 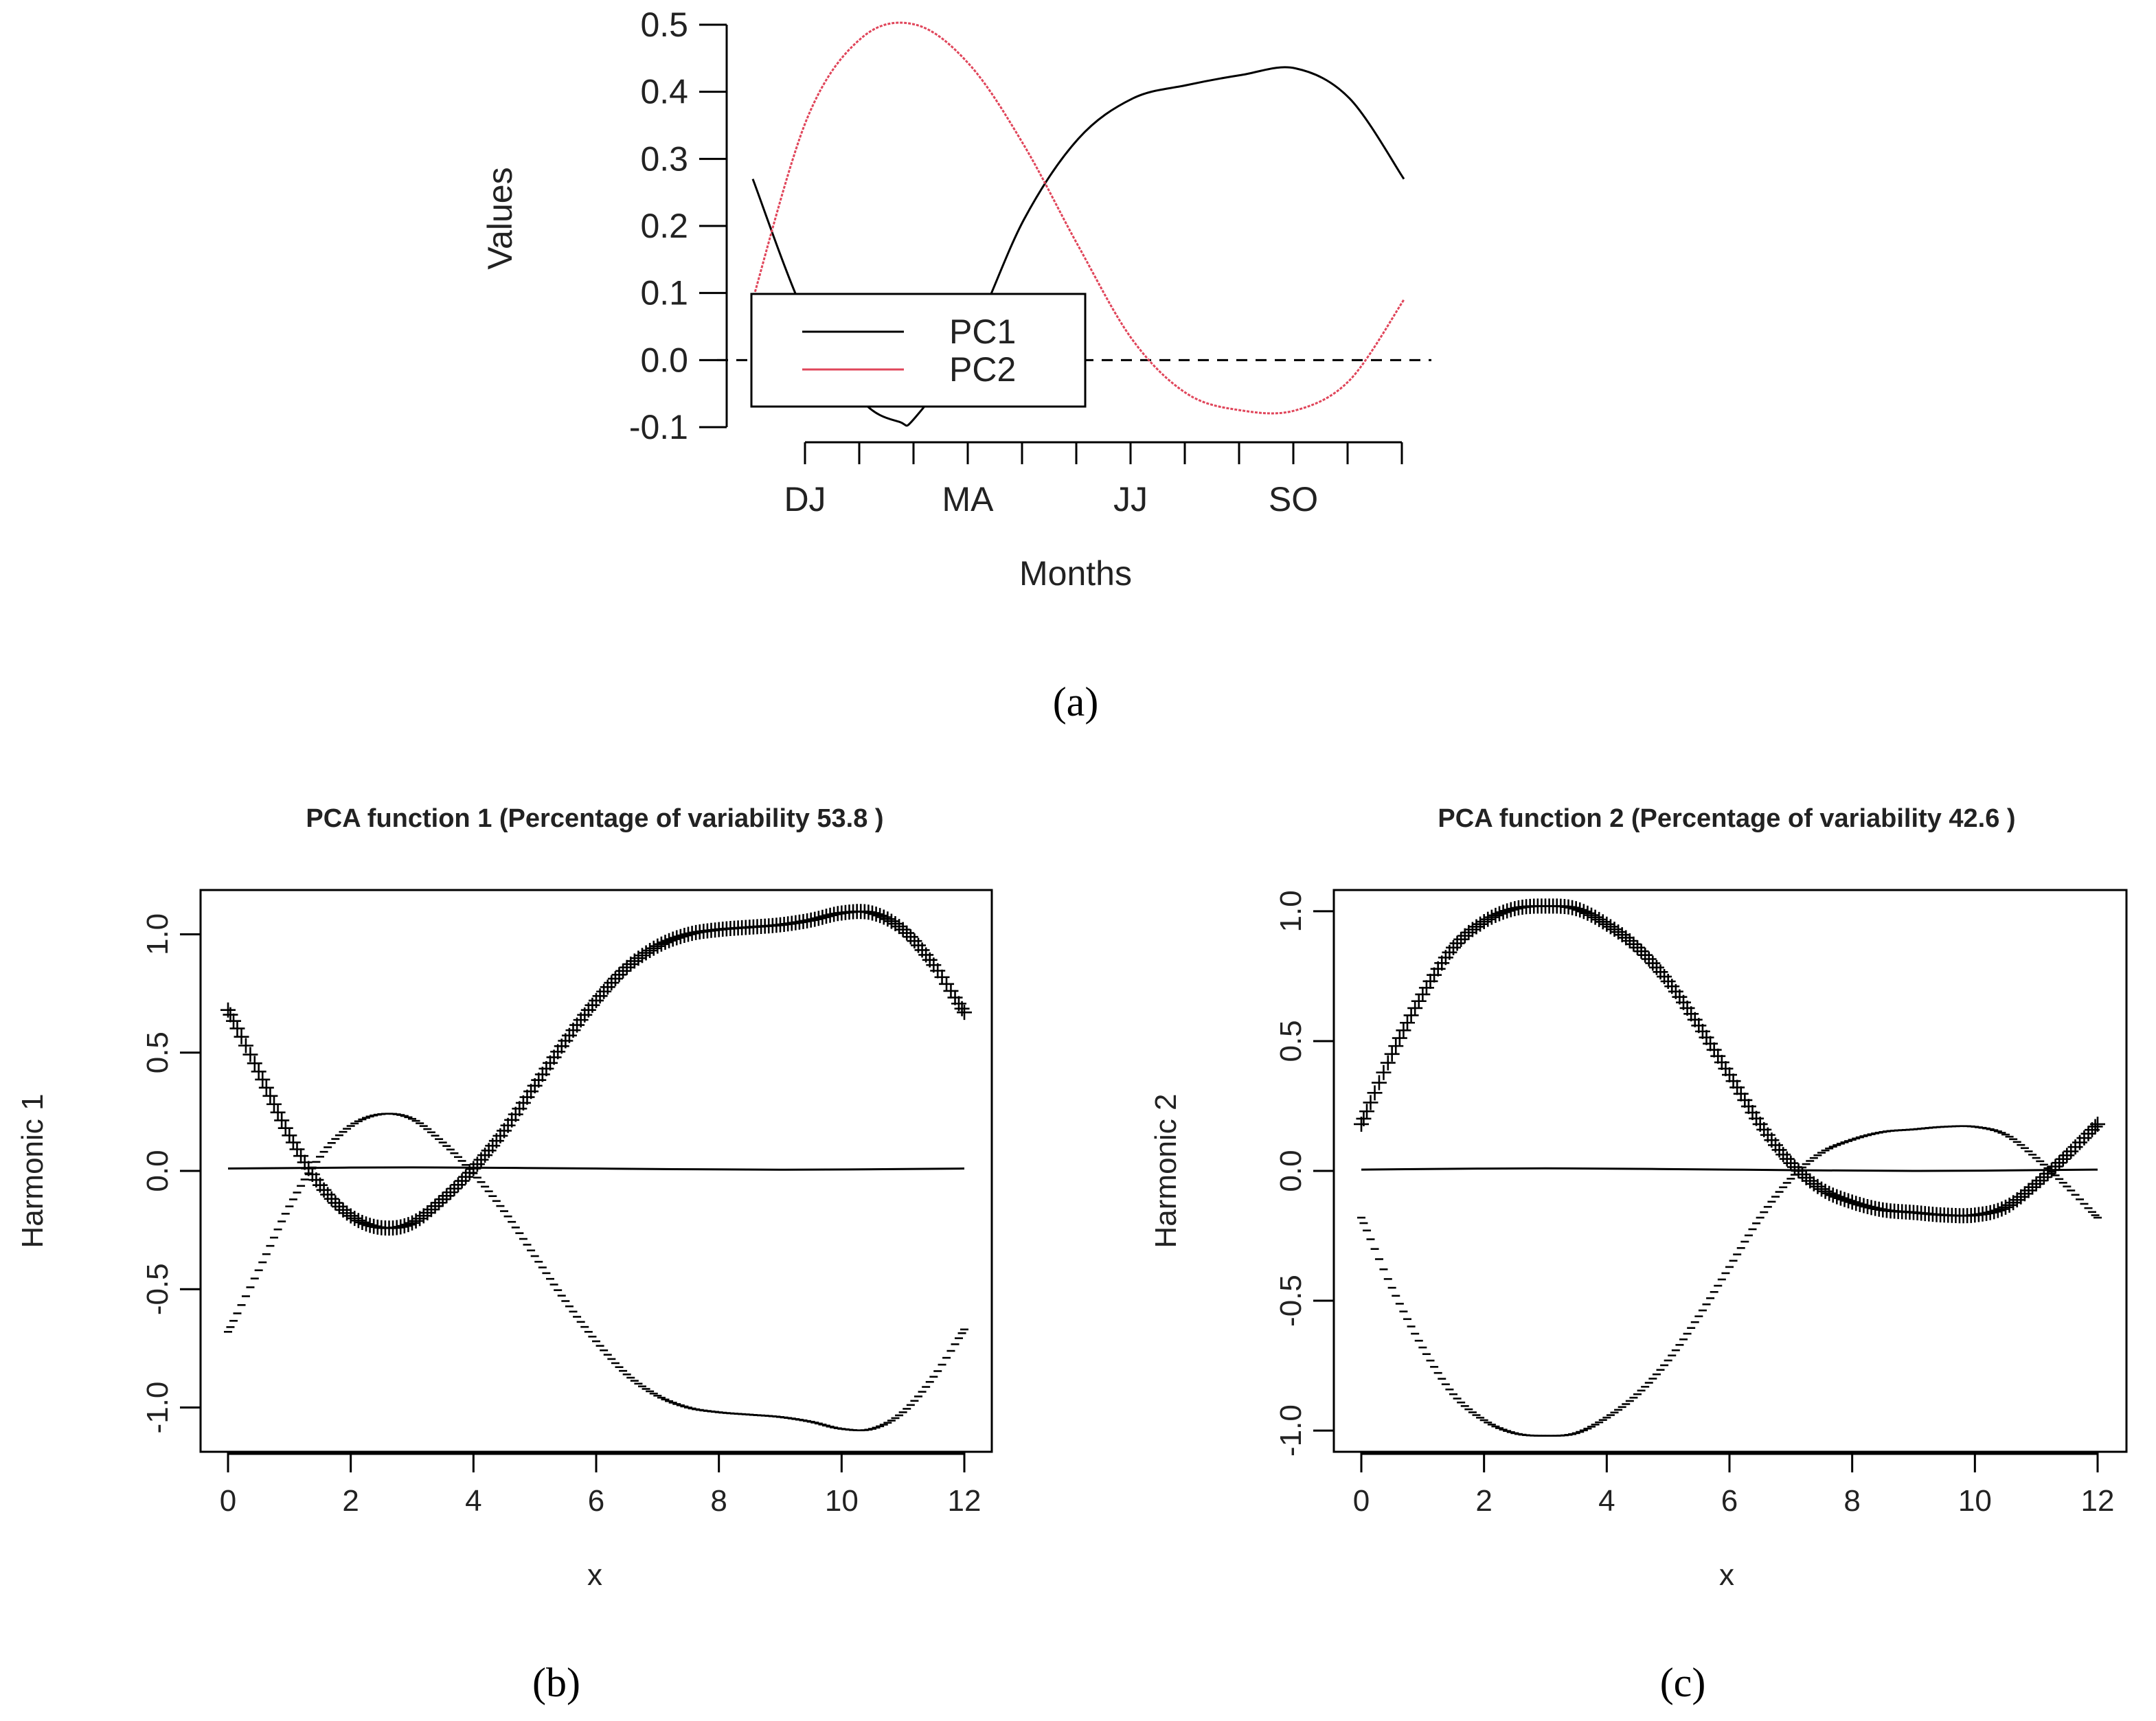 I want to click on y-tick-label-a: 0.3, so click(x=664, y=158).